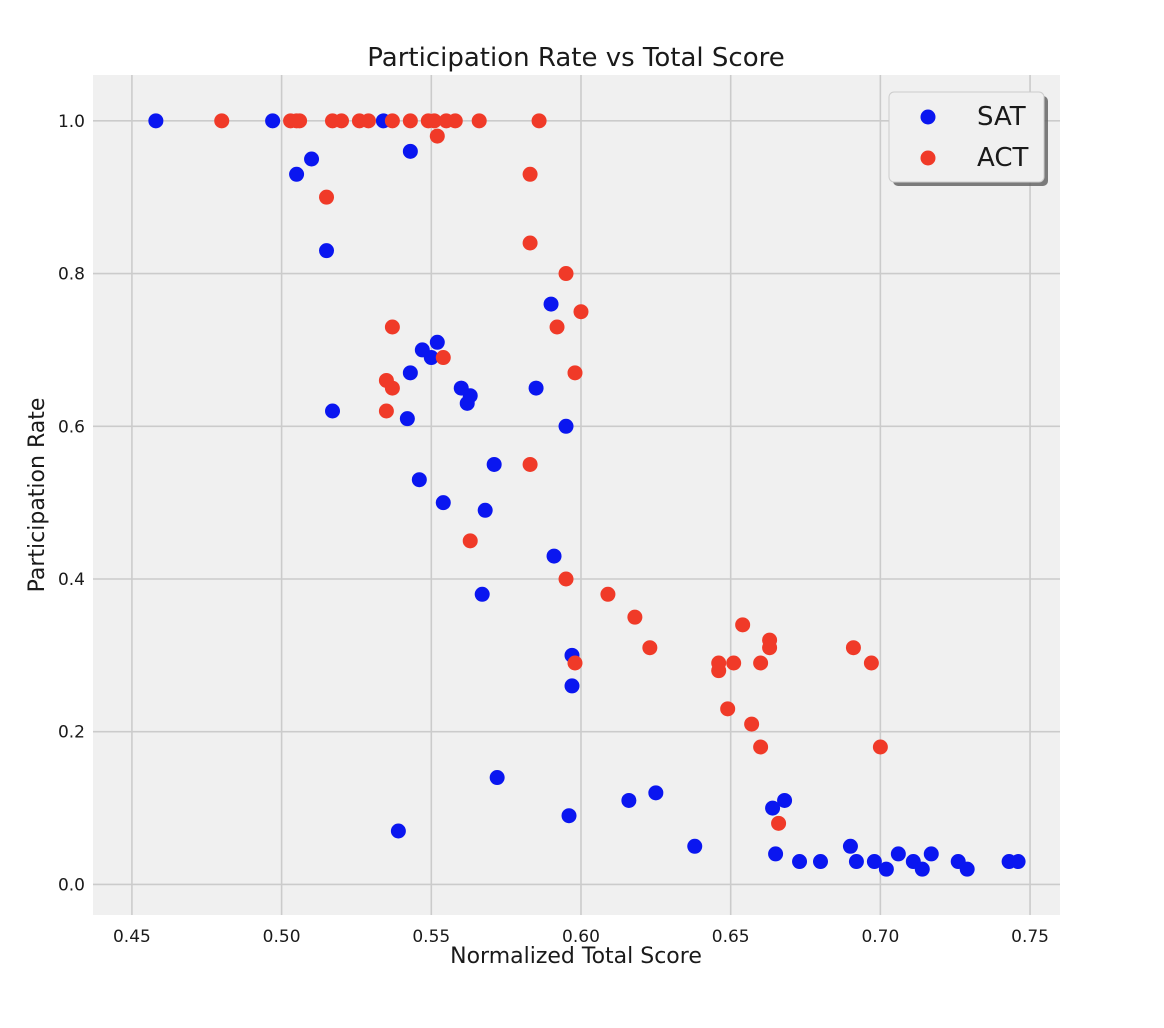 This screenshot has width=1164, height=1028. Describe the element at coordinates (581, 937) in the screenshot. I see `x-tick-label: 0.60` at that location.